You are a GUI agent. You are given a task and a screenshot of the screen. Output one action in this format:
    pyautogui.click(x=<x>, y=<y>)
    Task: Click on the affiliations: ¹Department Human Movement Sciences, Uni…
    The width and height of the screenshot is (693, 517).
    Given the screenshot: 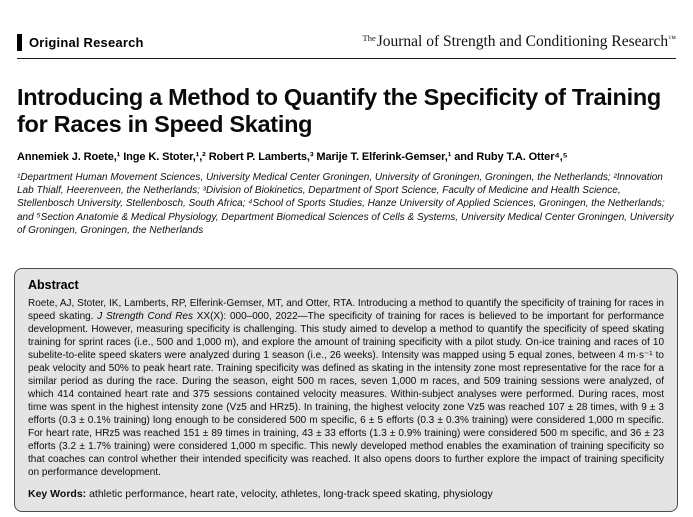 What is the action you would take?
    pyautogui.click(x=345, y=204)
    